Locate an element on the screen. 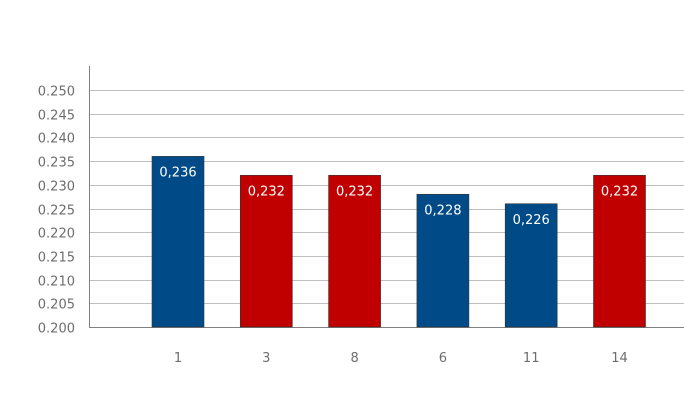  data-label: 0,228 is located at coordinates (442, 210).